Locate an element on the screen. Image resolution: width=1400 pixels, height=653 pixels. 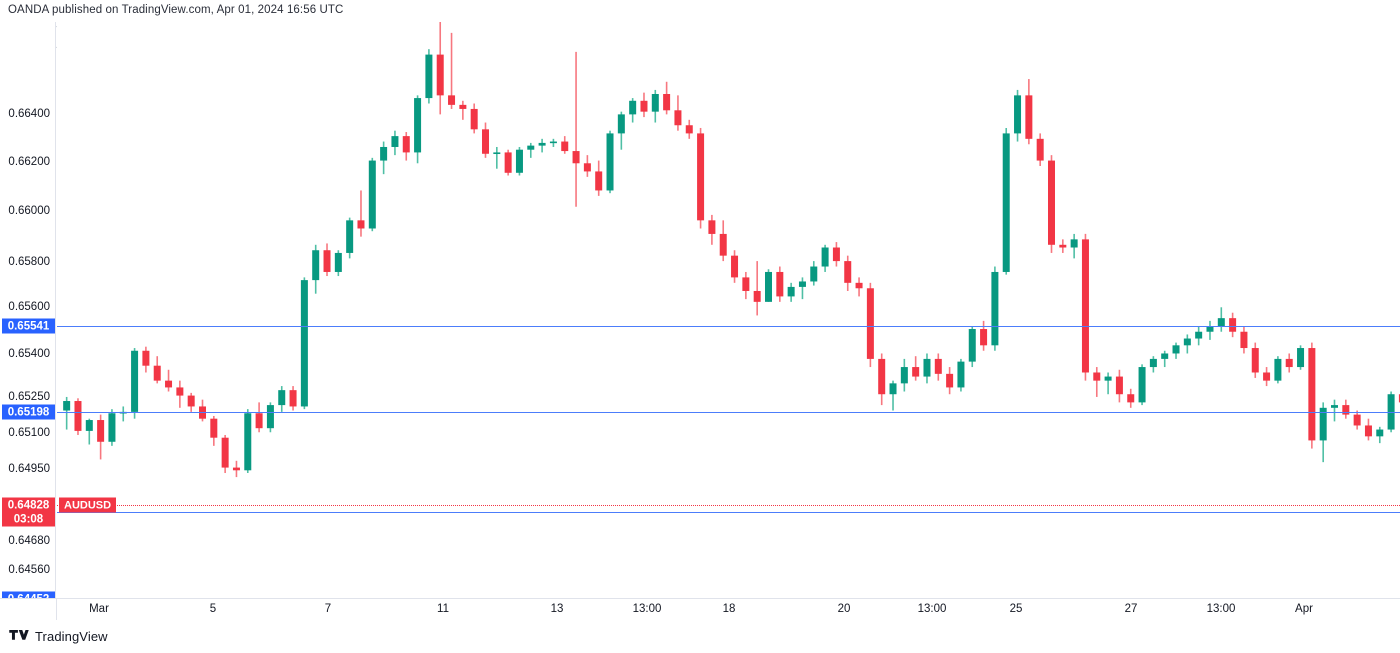
time-tick-label: 11 is located at coordinates (443, 609).